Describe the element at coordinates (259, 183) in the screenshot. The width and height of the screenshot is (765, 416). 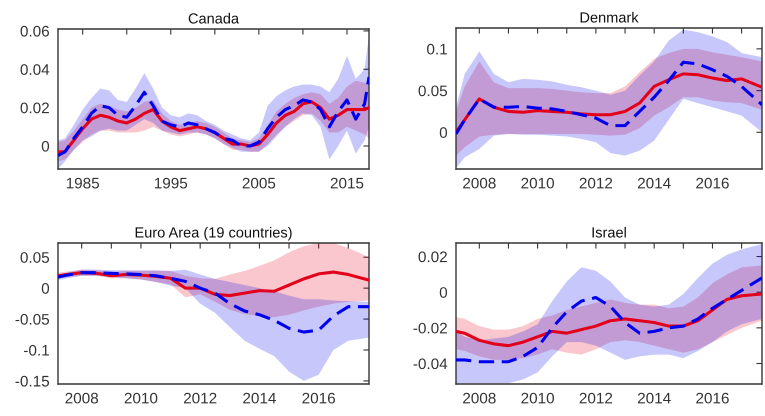
I see `x-tick-label: 2005` at that location.